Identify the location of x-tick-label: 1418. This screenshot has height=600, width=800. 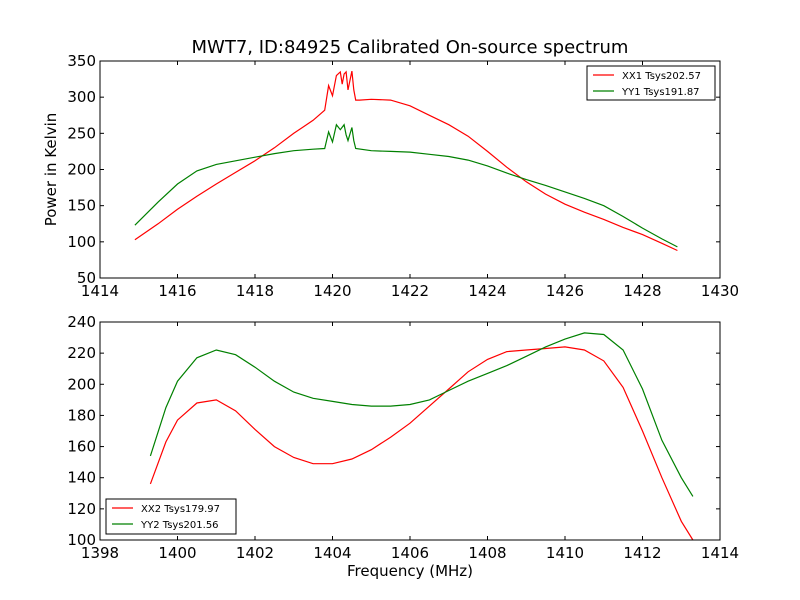
(255, 291).